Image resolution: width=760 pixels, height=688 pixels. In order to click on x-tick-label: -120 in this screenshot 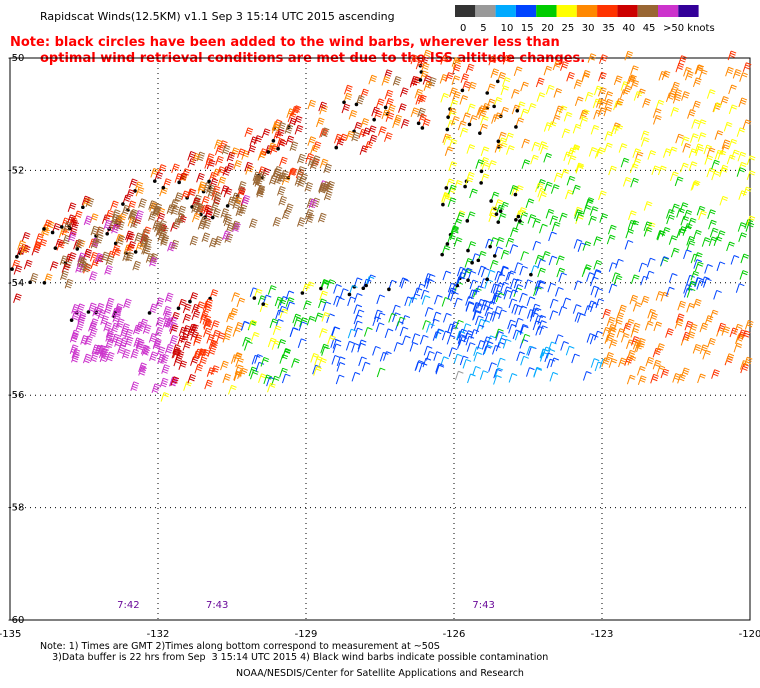, I will do `click(749, 634)`.